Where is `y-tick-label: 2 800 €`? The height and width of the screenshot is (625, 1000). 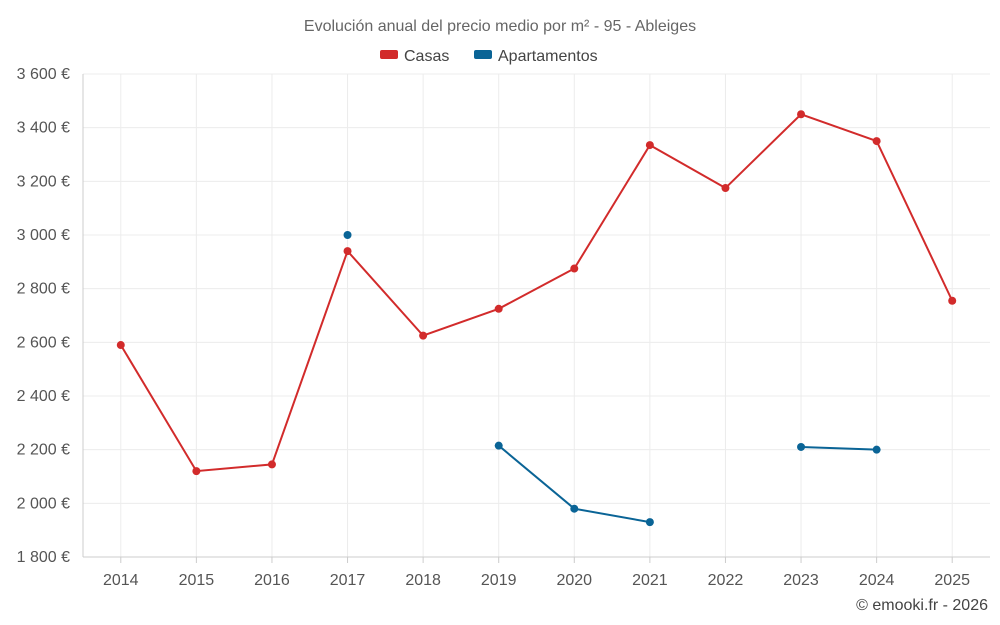
y-tick-label: 2 800 € is located at coordinates (43, 289).